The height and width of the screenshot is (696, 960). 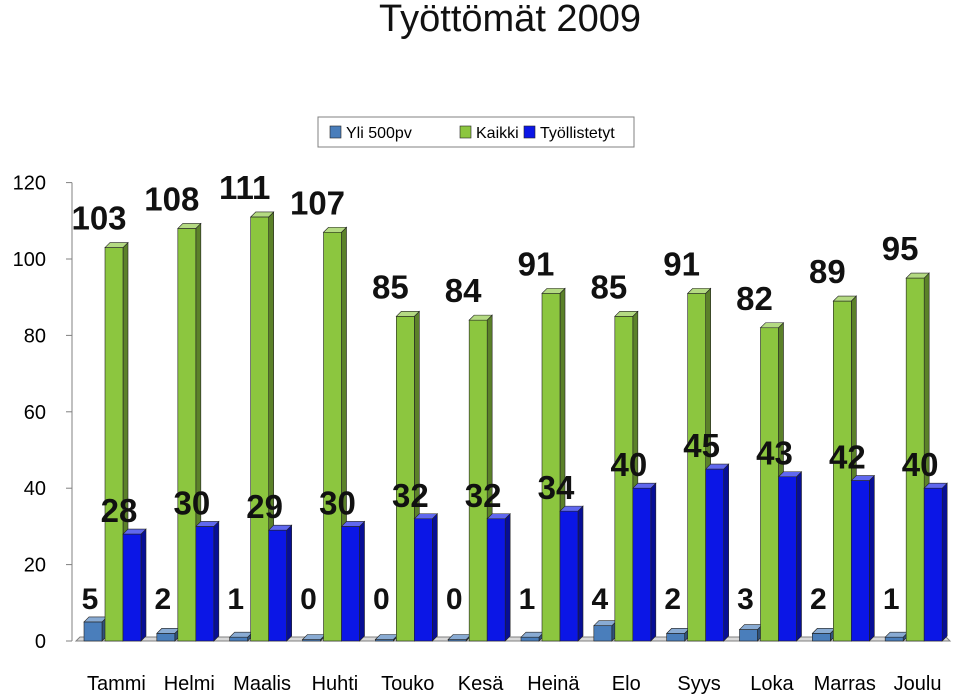 What do you see at coordinates (745, 599) in the screenshot?
I see `data-label: 3` at bounding box center [745, 599].